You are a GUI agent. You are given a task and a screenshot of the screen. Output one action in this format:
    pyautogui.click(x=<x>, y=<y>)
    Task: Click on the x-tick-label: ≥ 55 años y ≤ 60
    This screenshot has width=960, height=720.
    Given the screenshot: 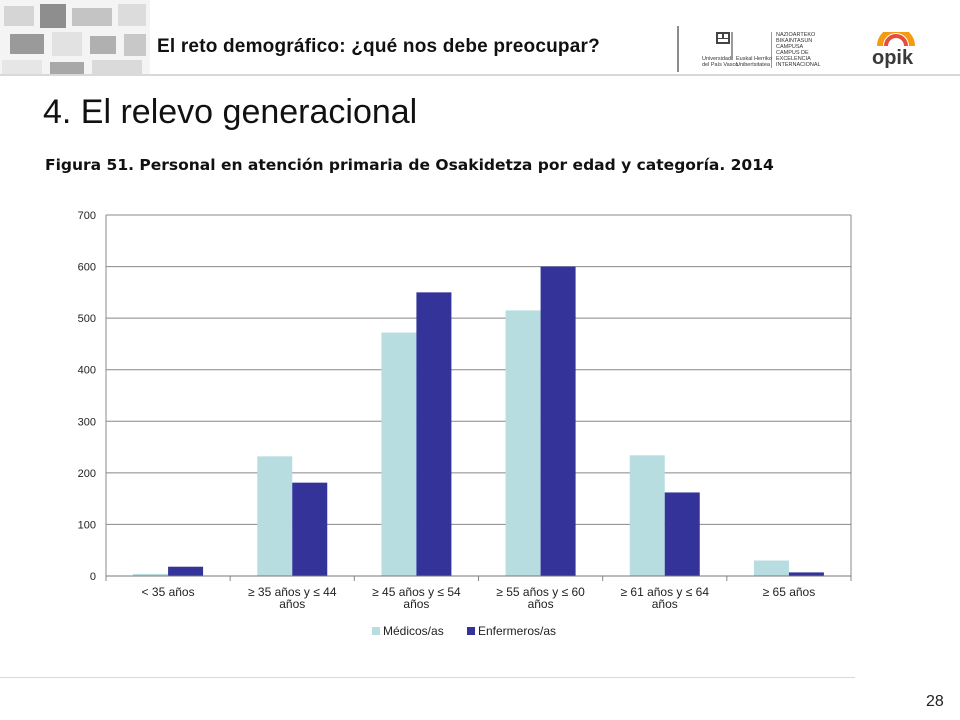 What is the action you would take?
    pyautogui.click(x=540, y=592)
    